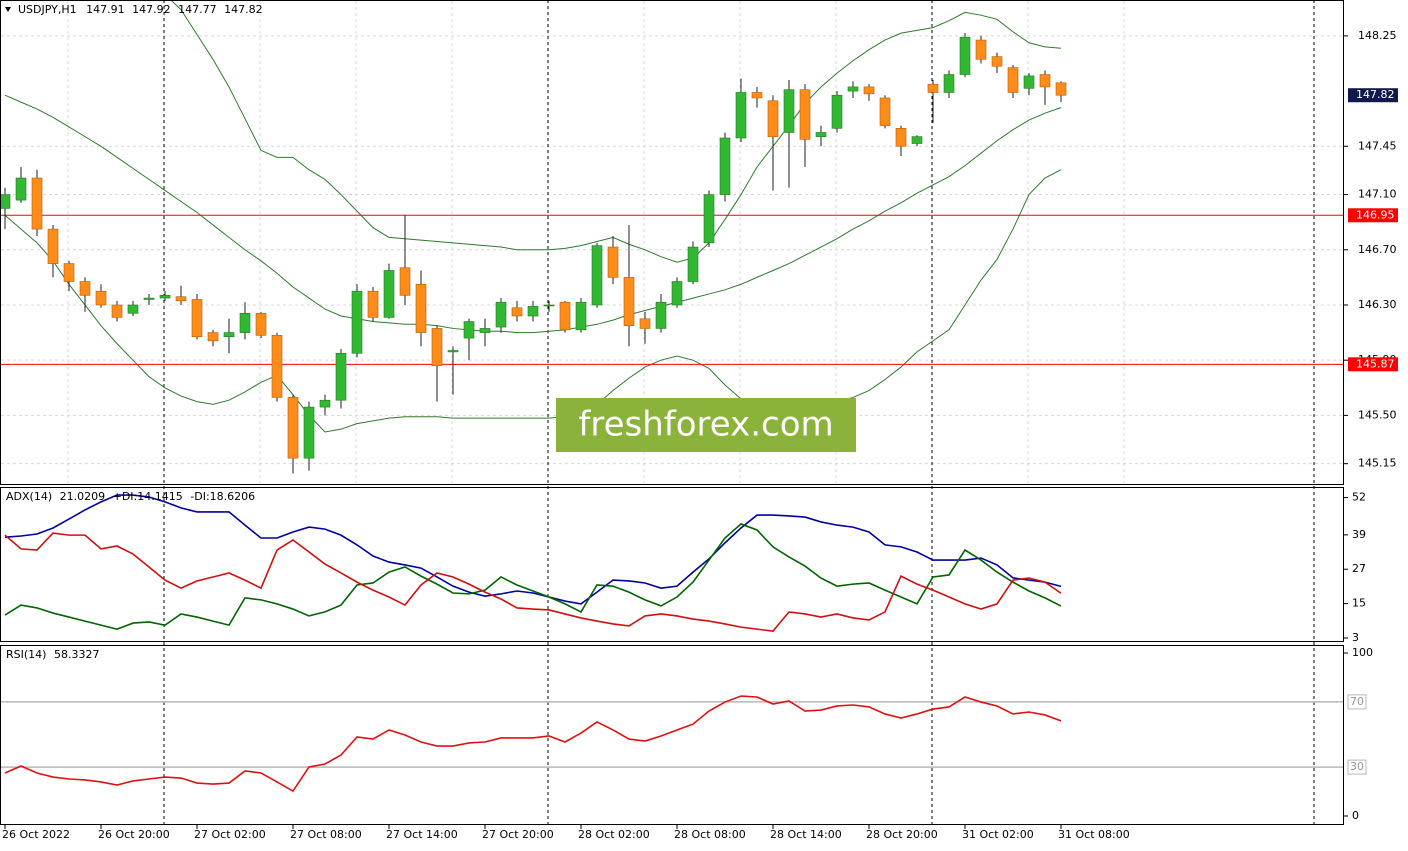 The width and height of the screenshot is (1408, 851). What do you see at coordinates (243, 9) in the screenshot?
I see `close-value: 147.82` at bounding box center [243, 9].